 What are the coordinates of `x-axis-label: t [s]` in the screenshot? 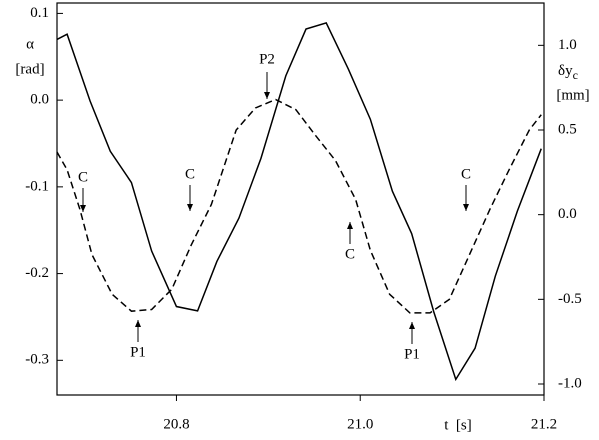 It's located at (458, 425).